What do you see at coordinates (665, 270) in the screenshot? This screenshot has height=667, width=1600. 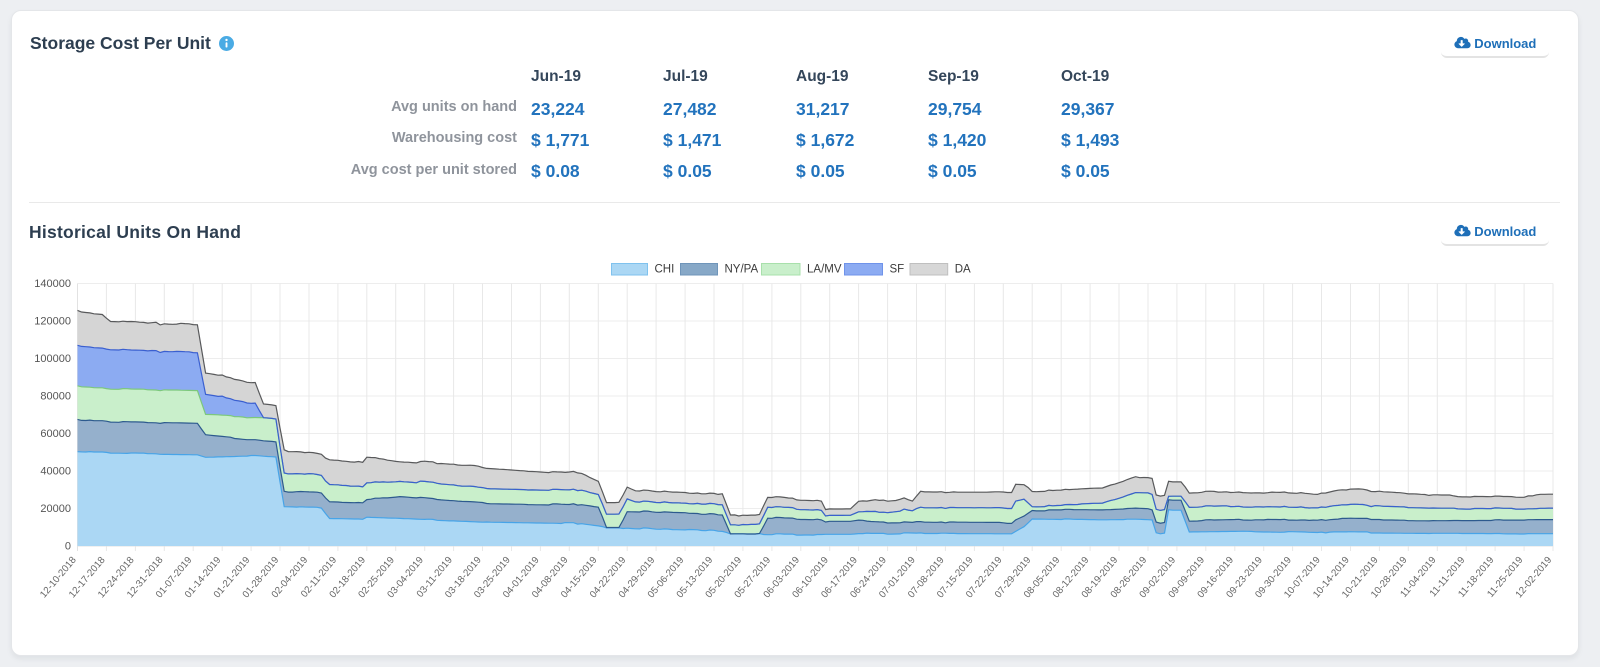 I see `svg-text: CHI` at bounding box center [665, 270].